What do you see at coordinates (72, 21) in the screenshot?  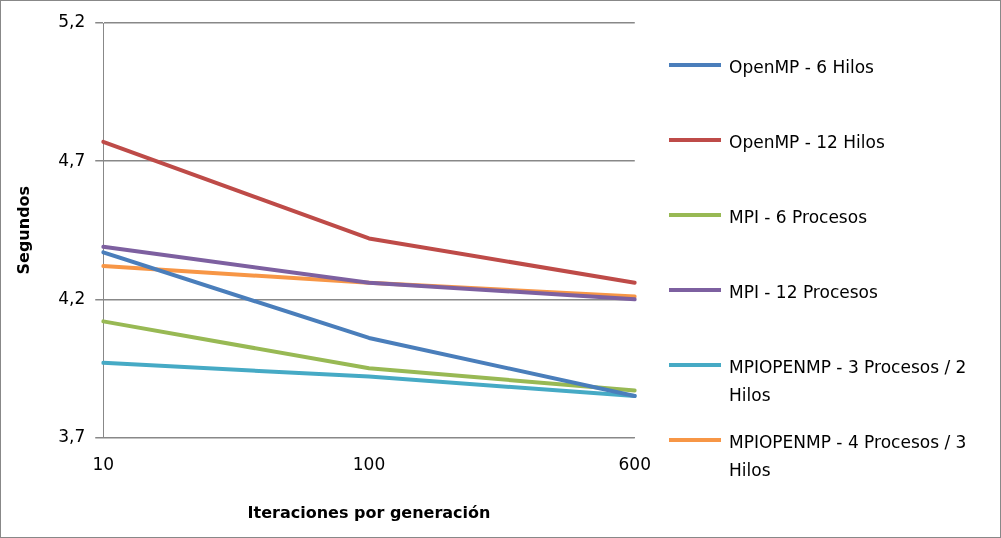 I see `y-tick-label: 5,2` at bounding box center [72, 21].